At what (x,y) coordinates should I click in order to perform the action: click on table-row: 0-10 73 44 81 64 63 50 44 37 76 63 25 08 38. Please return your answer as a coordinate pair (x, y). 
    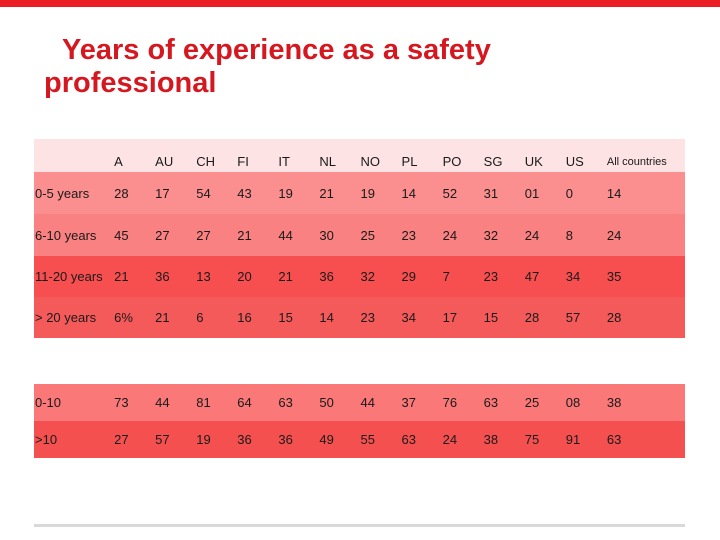
    Looking at the image, I should click on (359, 402).